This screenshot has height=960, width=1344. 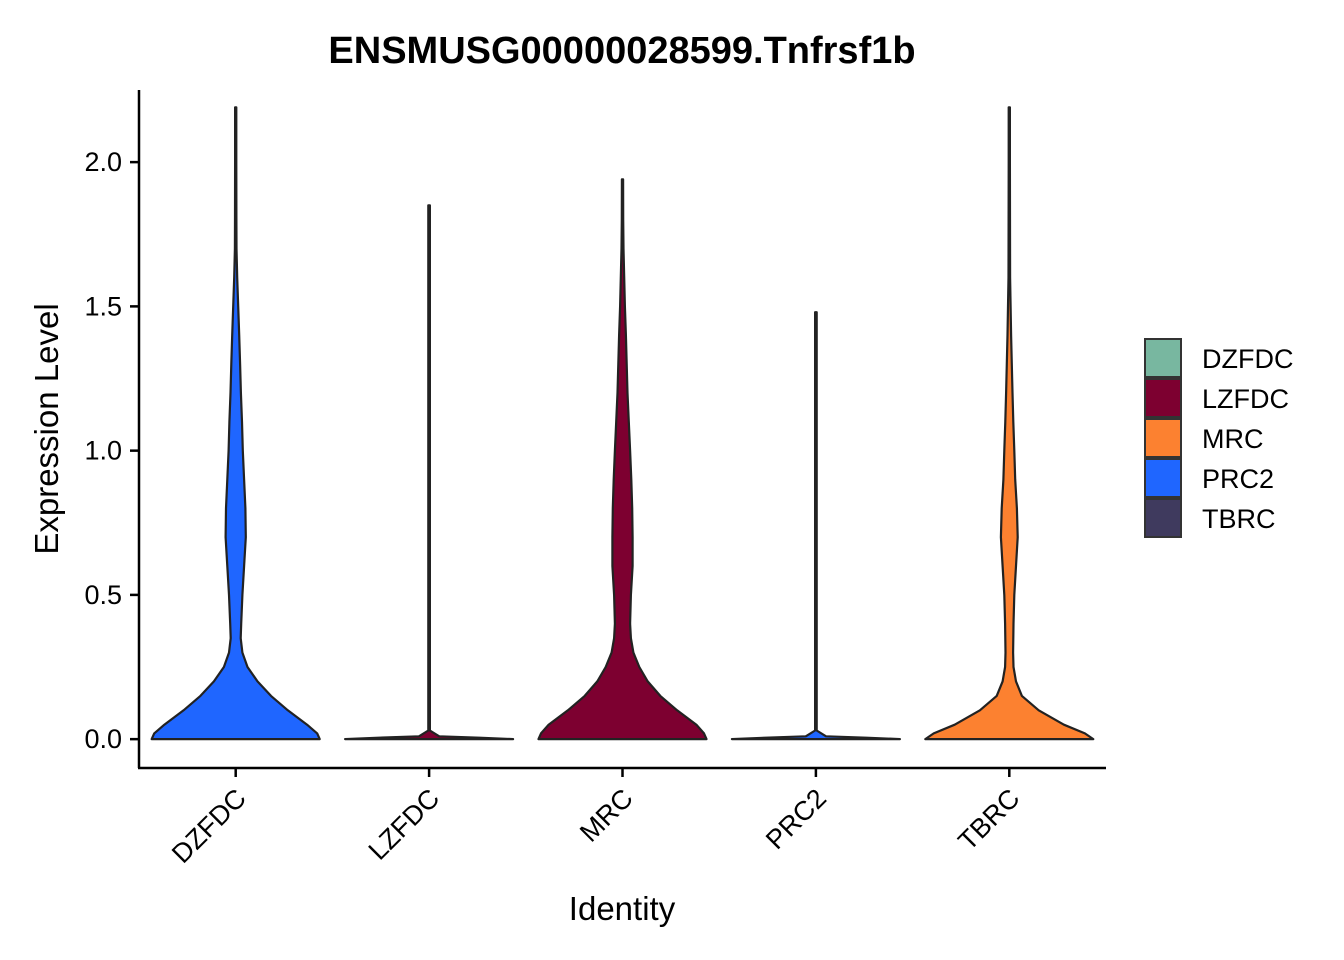 What do you see at coordinates (1238, 479) in the screenshot?
I see `legend-label: PRC2` at bounding box center [1238, 479].